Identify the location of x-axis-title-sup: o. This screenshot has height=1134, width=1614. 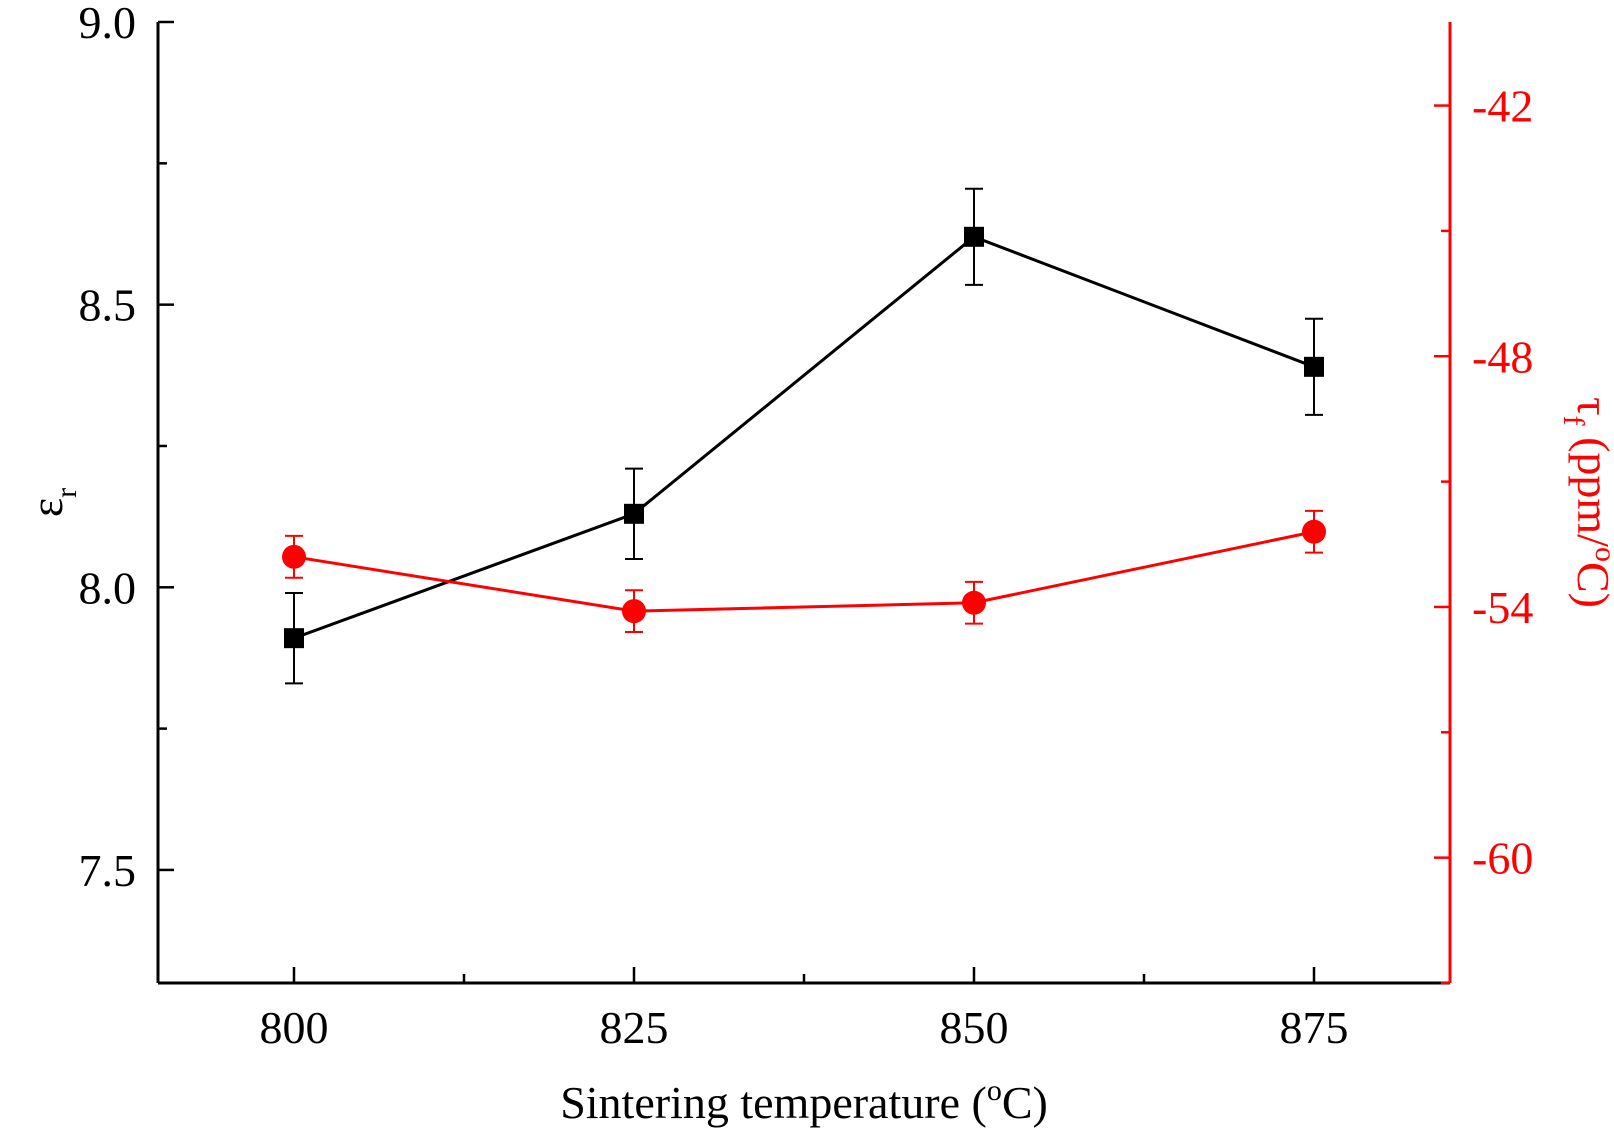
(994, 1090).